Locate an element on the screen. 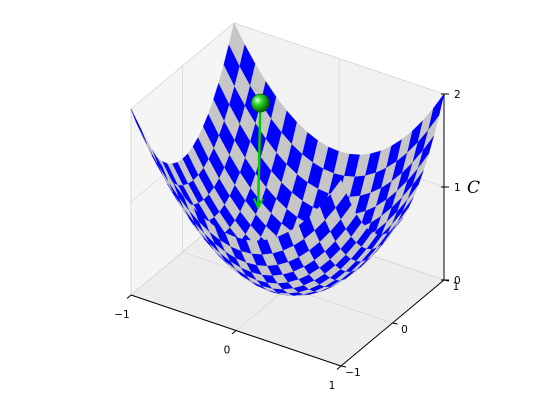  z-tick-labels: 0 1 2 is located at coordinates (457, 188).